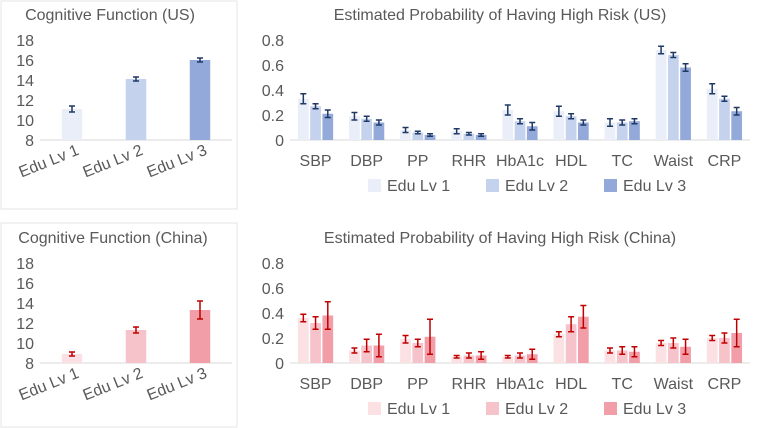 Image resolution: width=760 pixels, height=428 pixels. I want to click on x-tick-label: CRP, so click(725, 384).